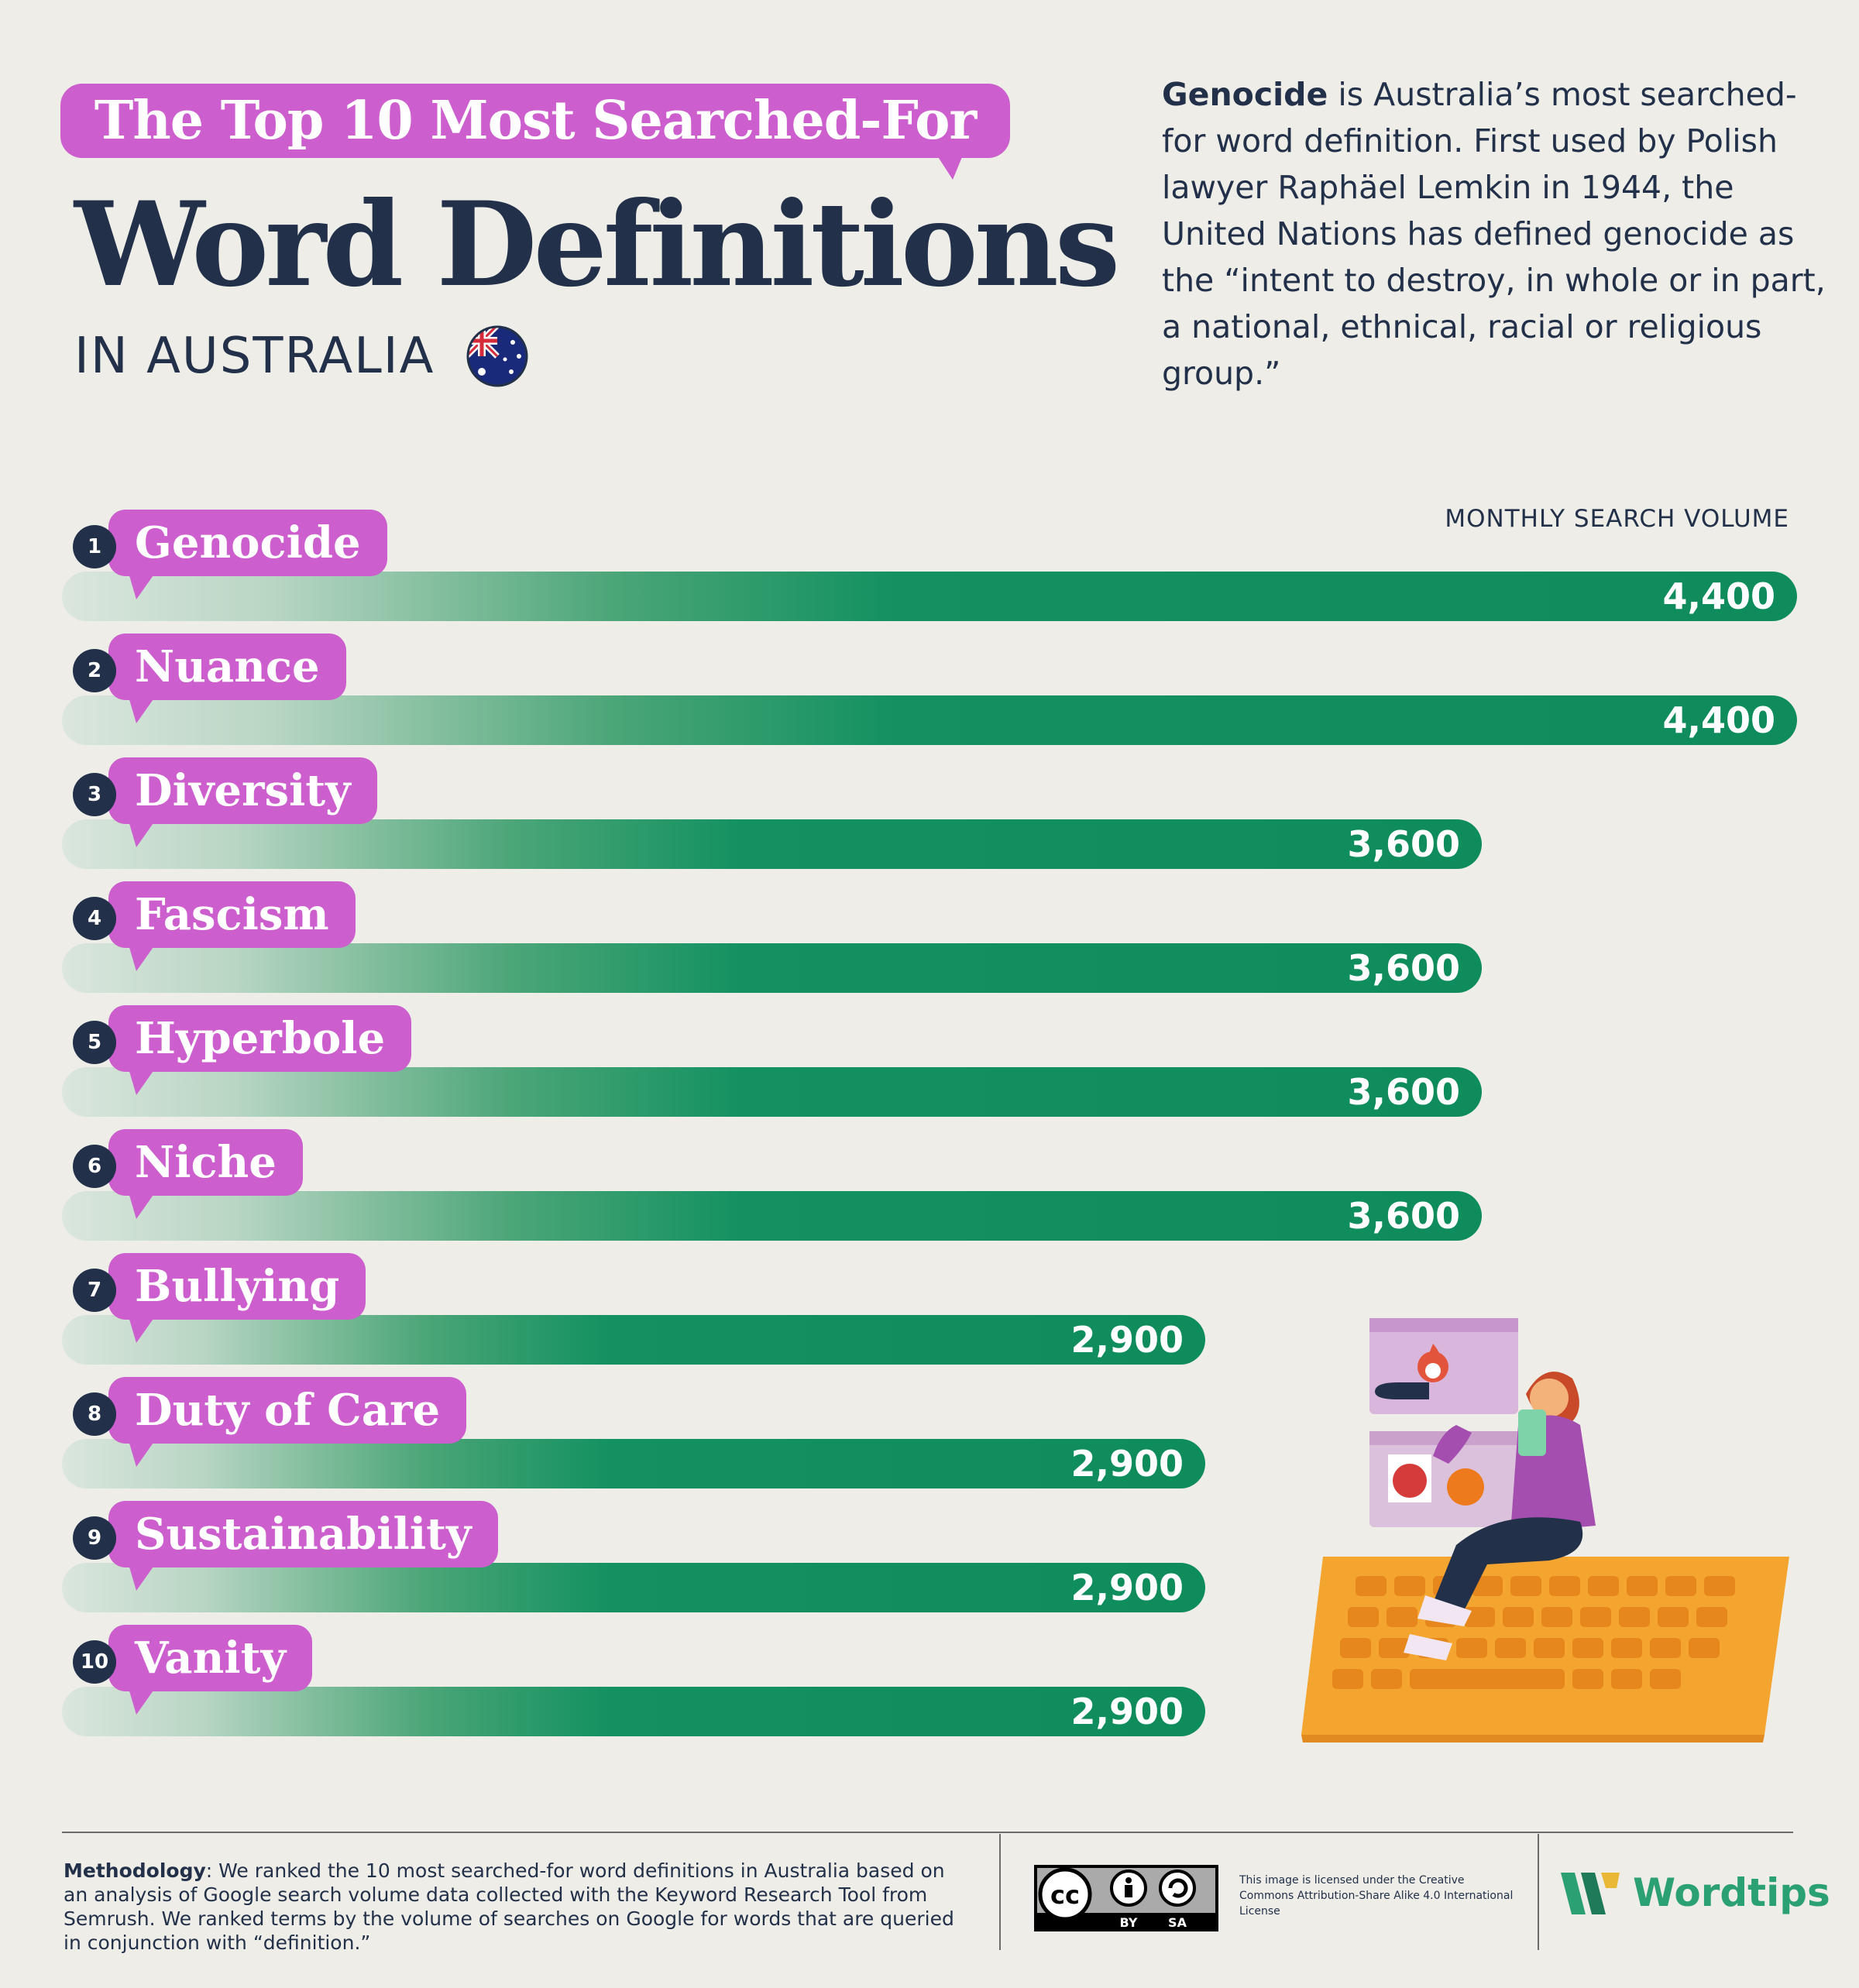 The width and height of the screenshot is (1859, 1988). What do you see at coordinates (94, 1290) in the screenshot?
I see `rank-badge: 7` at bounding box center [94, 1290].